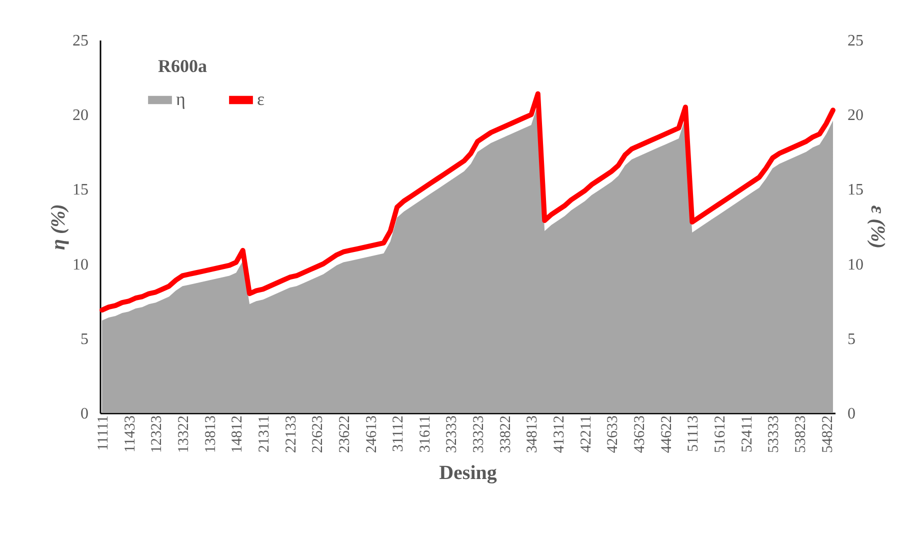 This screenshot has height=537, width=904. What do you see at coordinates (184, 434) in the screenshot?
I see `x-tick-label: 13322` at bounding box center [184, 434].